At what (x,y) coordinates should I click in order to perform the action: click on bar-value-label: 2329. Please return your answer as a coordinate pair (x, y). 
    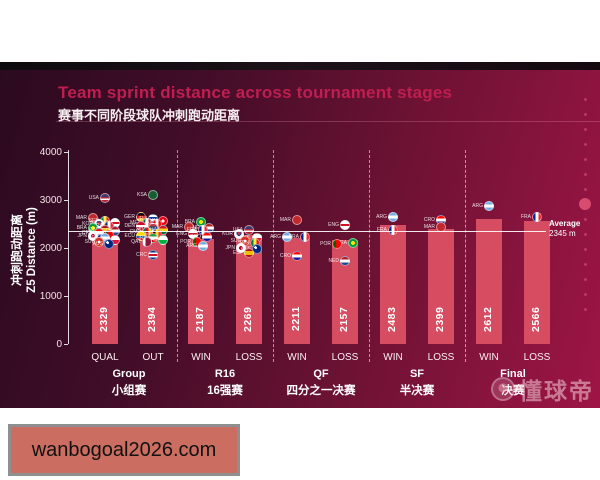
    Looking at the image, I should click on (104, 319).